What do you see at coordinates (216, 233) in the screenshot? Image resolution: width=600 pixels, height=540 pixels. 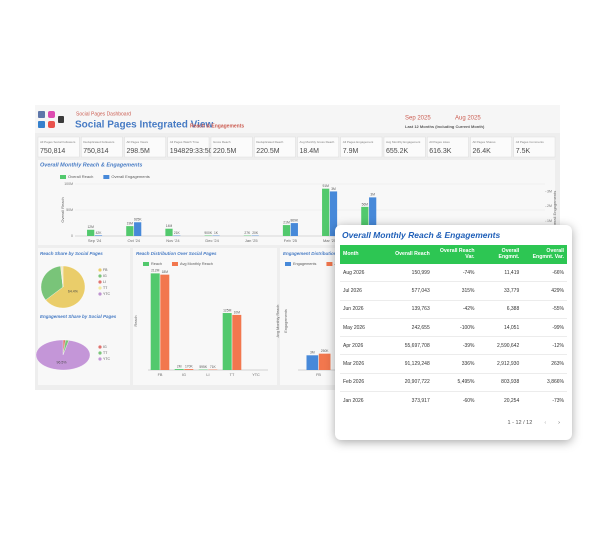 I see `data-label: 1K` at bounding box center [216, 233].